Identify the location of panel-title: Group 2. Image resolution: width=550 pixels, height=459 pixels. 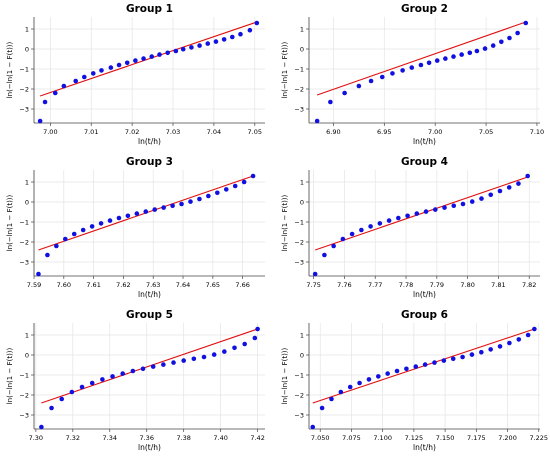
(424, 9).